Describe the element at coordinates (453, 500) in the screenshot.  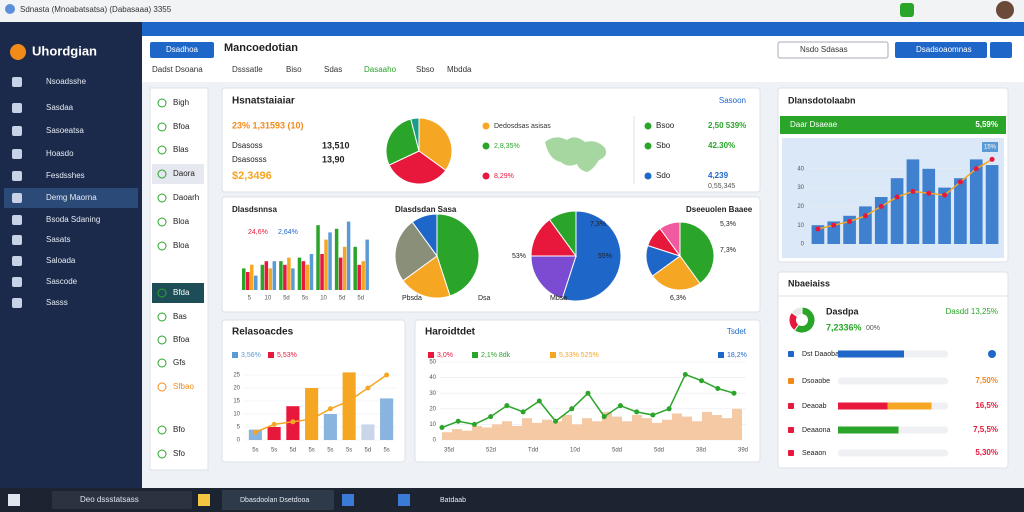
I see `app-label: Batdaab` at that location.